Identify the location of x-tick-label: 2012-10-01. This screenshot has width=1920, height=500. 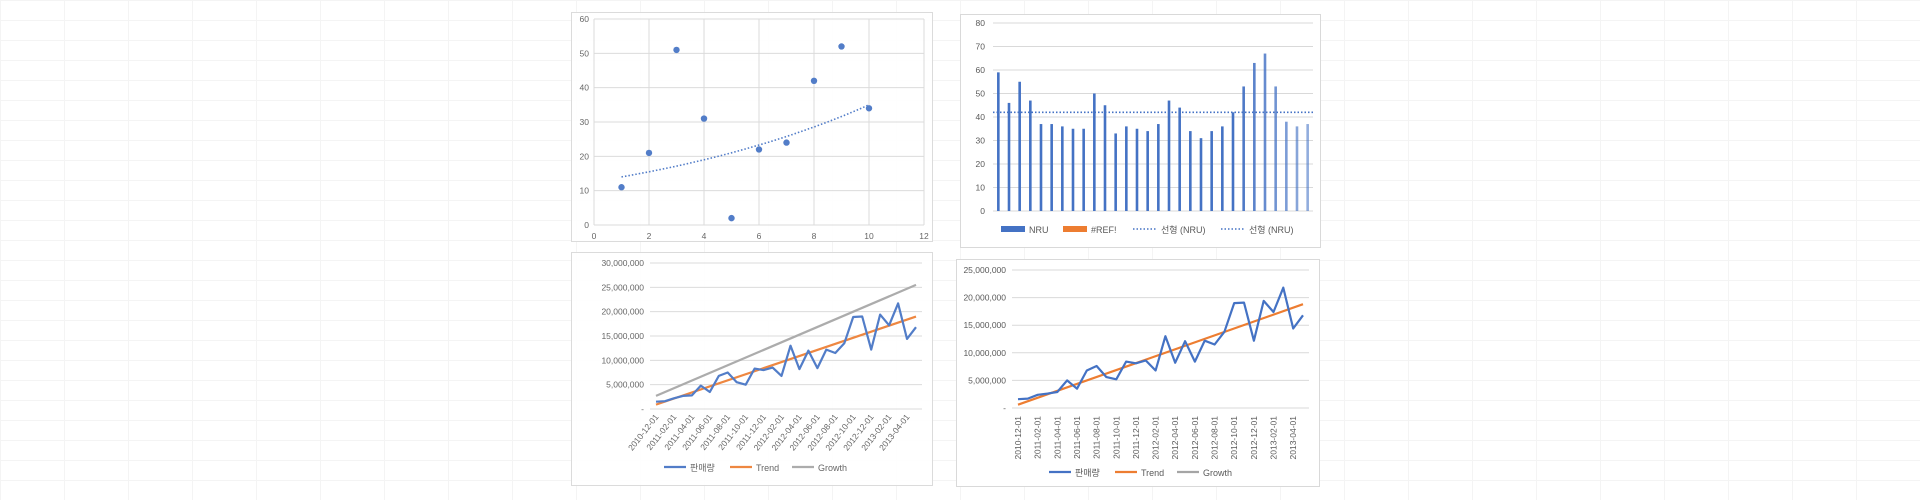
(1234, 438).